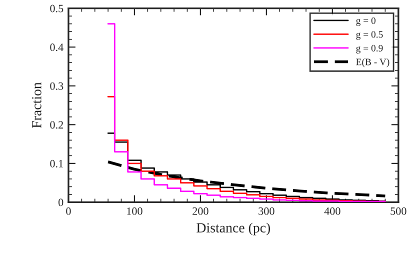 The width and height of the screenshot is (415, 277). What do you see at coordinates (233, 229) in the screenshot?
I see `x-axis-title: Distance (pc)` at bounding box center [233, 229].